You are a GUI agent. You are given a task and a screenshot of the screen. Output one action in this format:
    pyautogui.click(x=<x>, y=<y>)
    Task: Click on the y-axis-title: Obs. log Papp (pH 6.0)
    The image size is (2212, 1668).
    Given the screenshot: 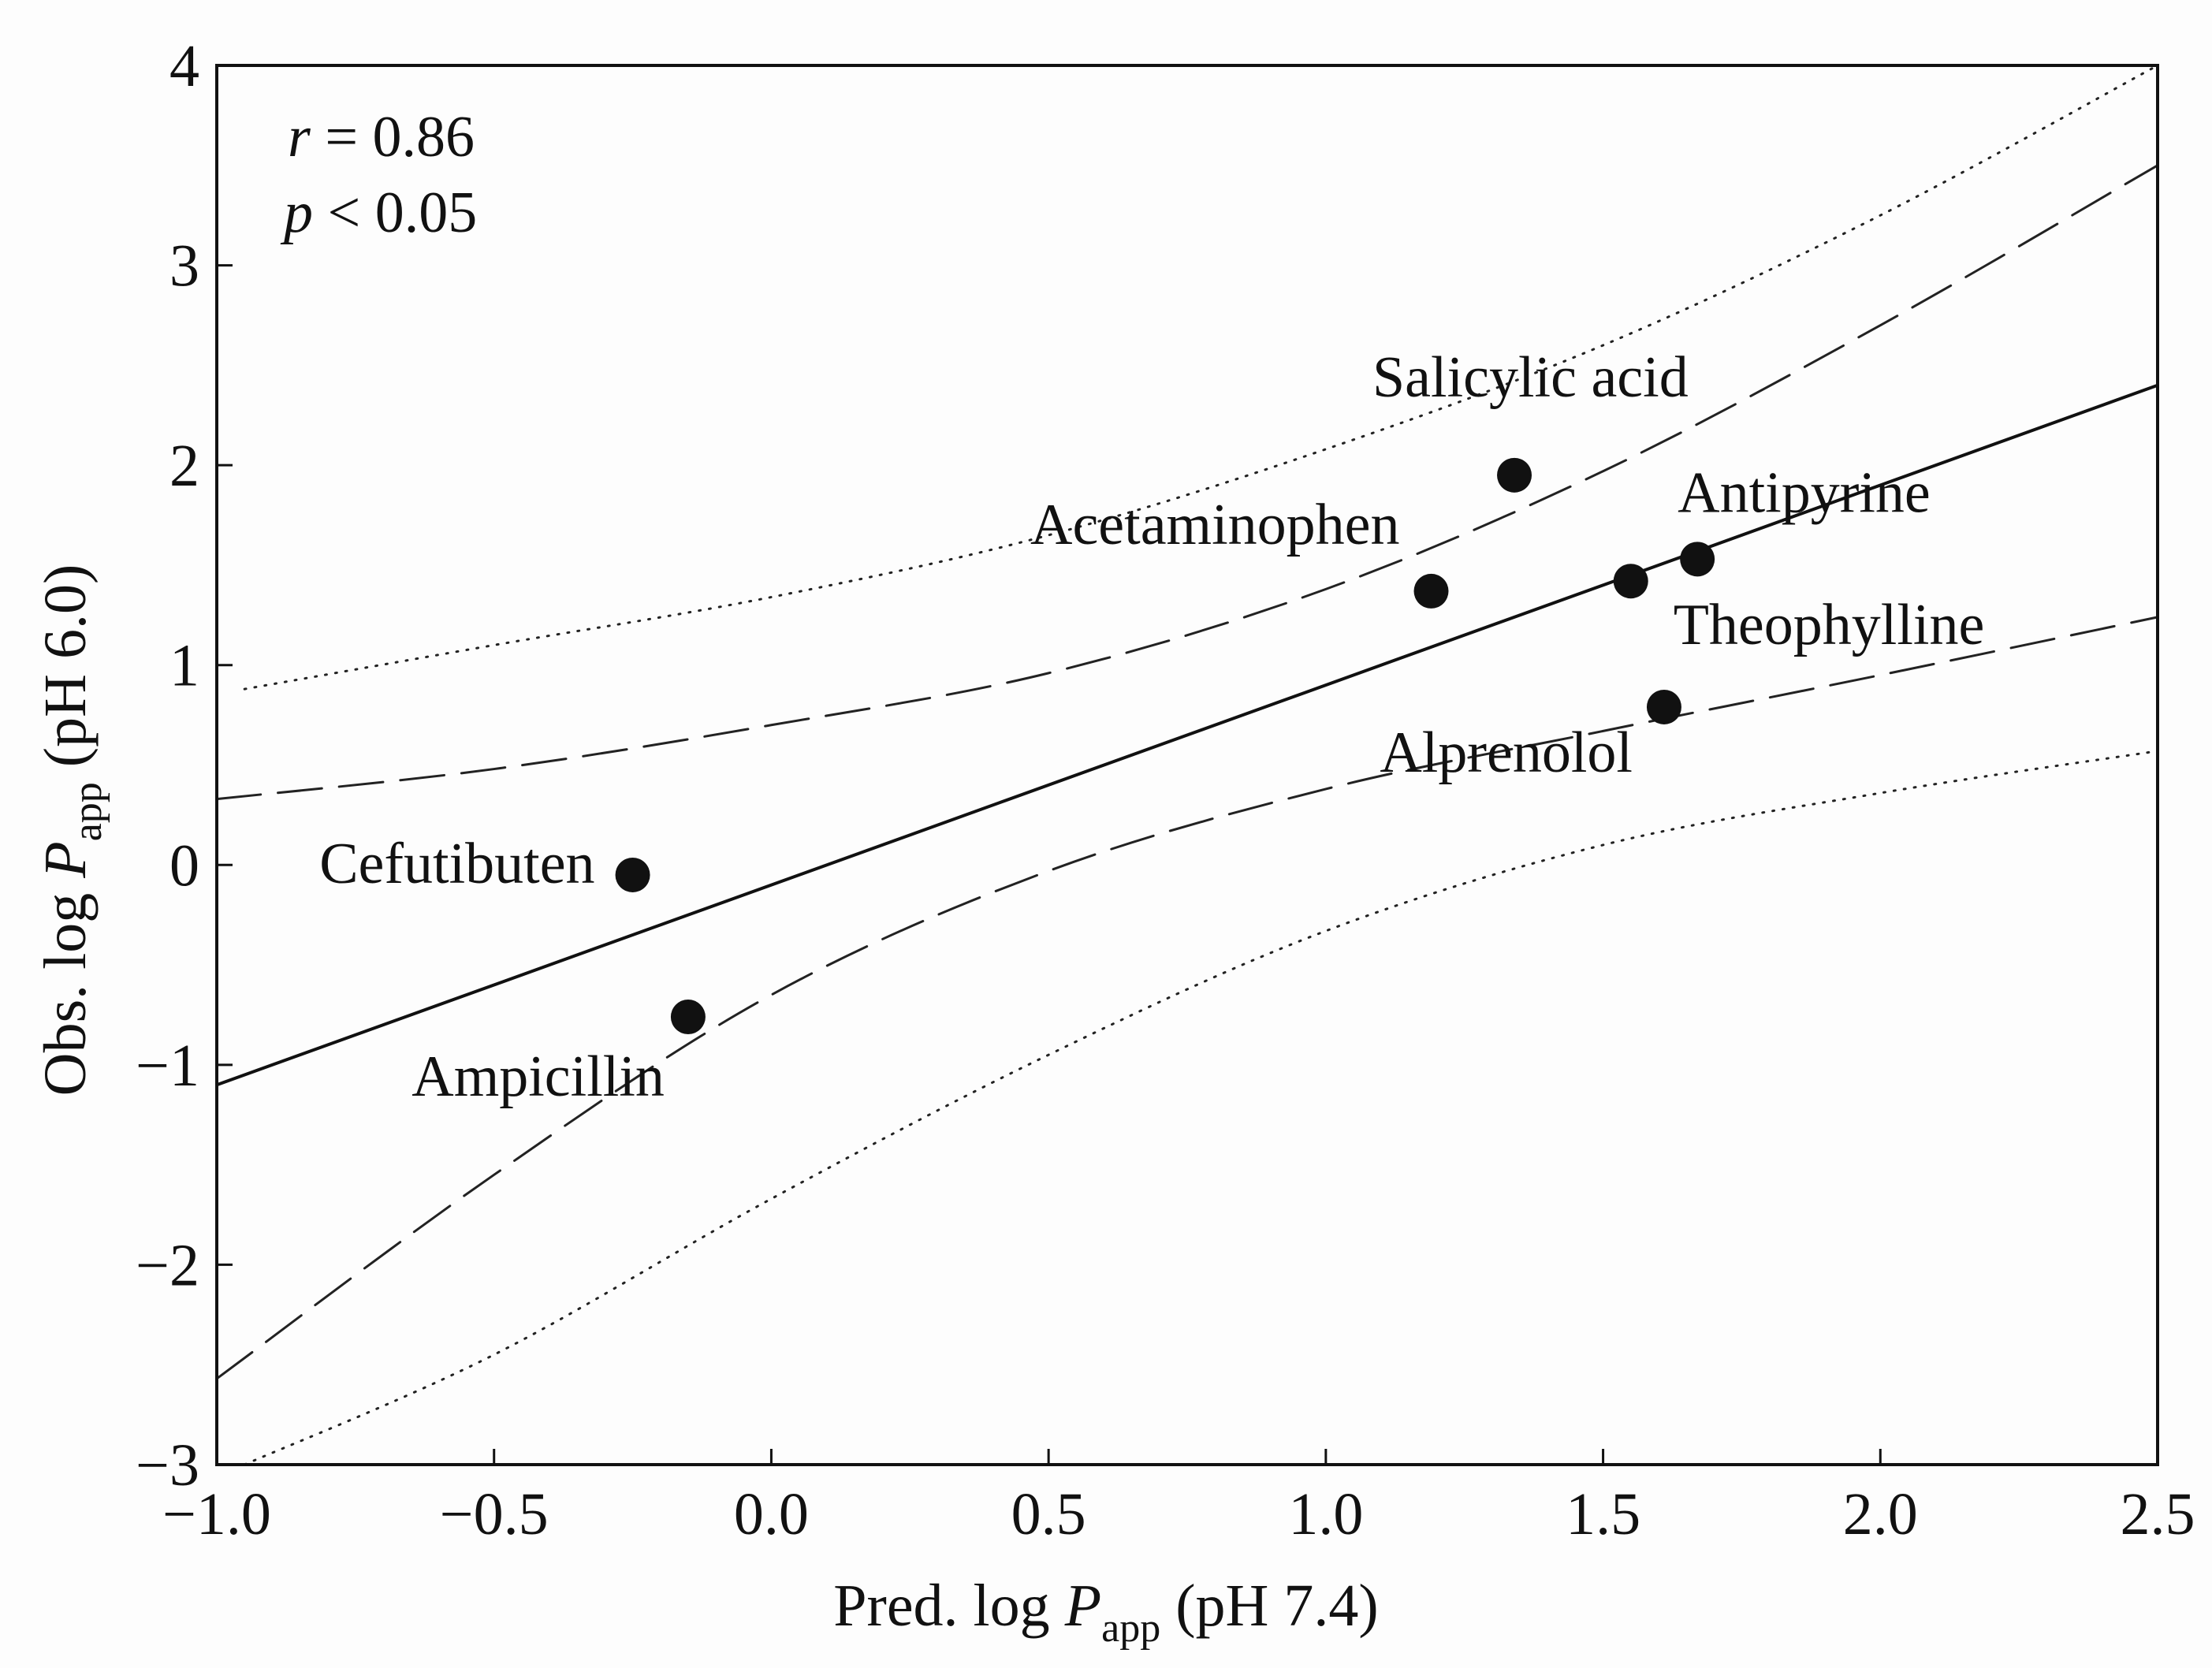 What is the action you would take?
    pyautogui.click(x=71, y=830)
    